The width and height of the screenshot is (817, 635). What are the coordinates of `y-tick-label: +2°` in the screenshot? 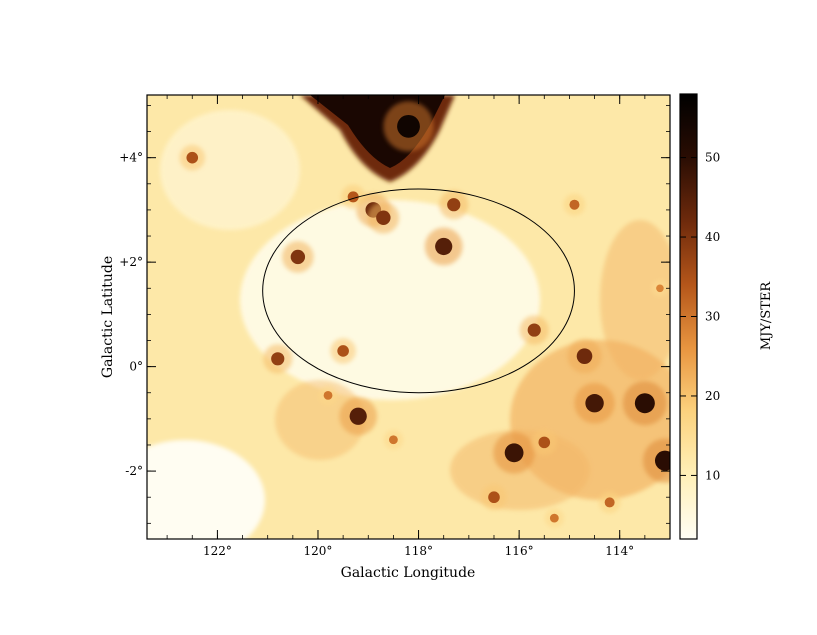 It's located at (131, 262).